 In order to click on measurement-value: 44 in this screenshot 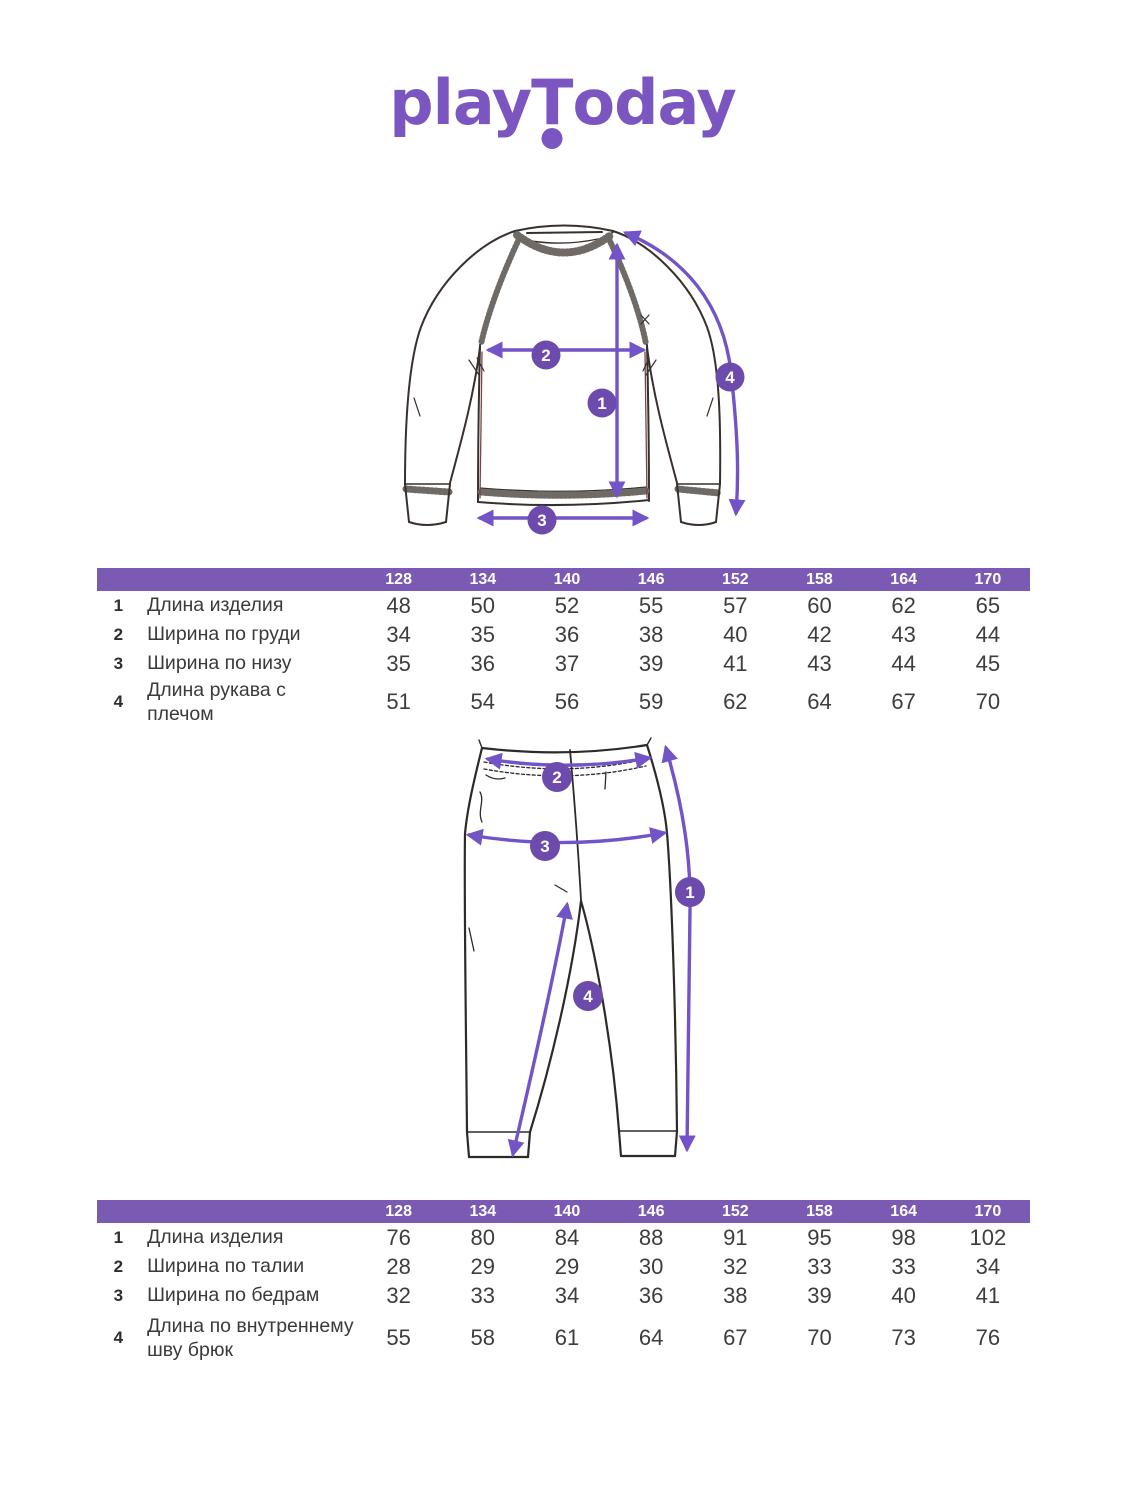, I will do `click(988, 634)`.